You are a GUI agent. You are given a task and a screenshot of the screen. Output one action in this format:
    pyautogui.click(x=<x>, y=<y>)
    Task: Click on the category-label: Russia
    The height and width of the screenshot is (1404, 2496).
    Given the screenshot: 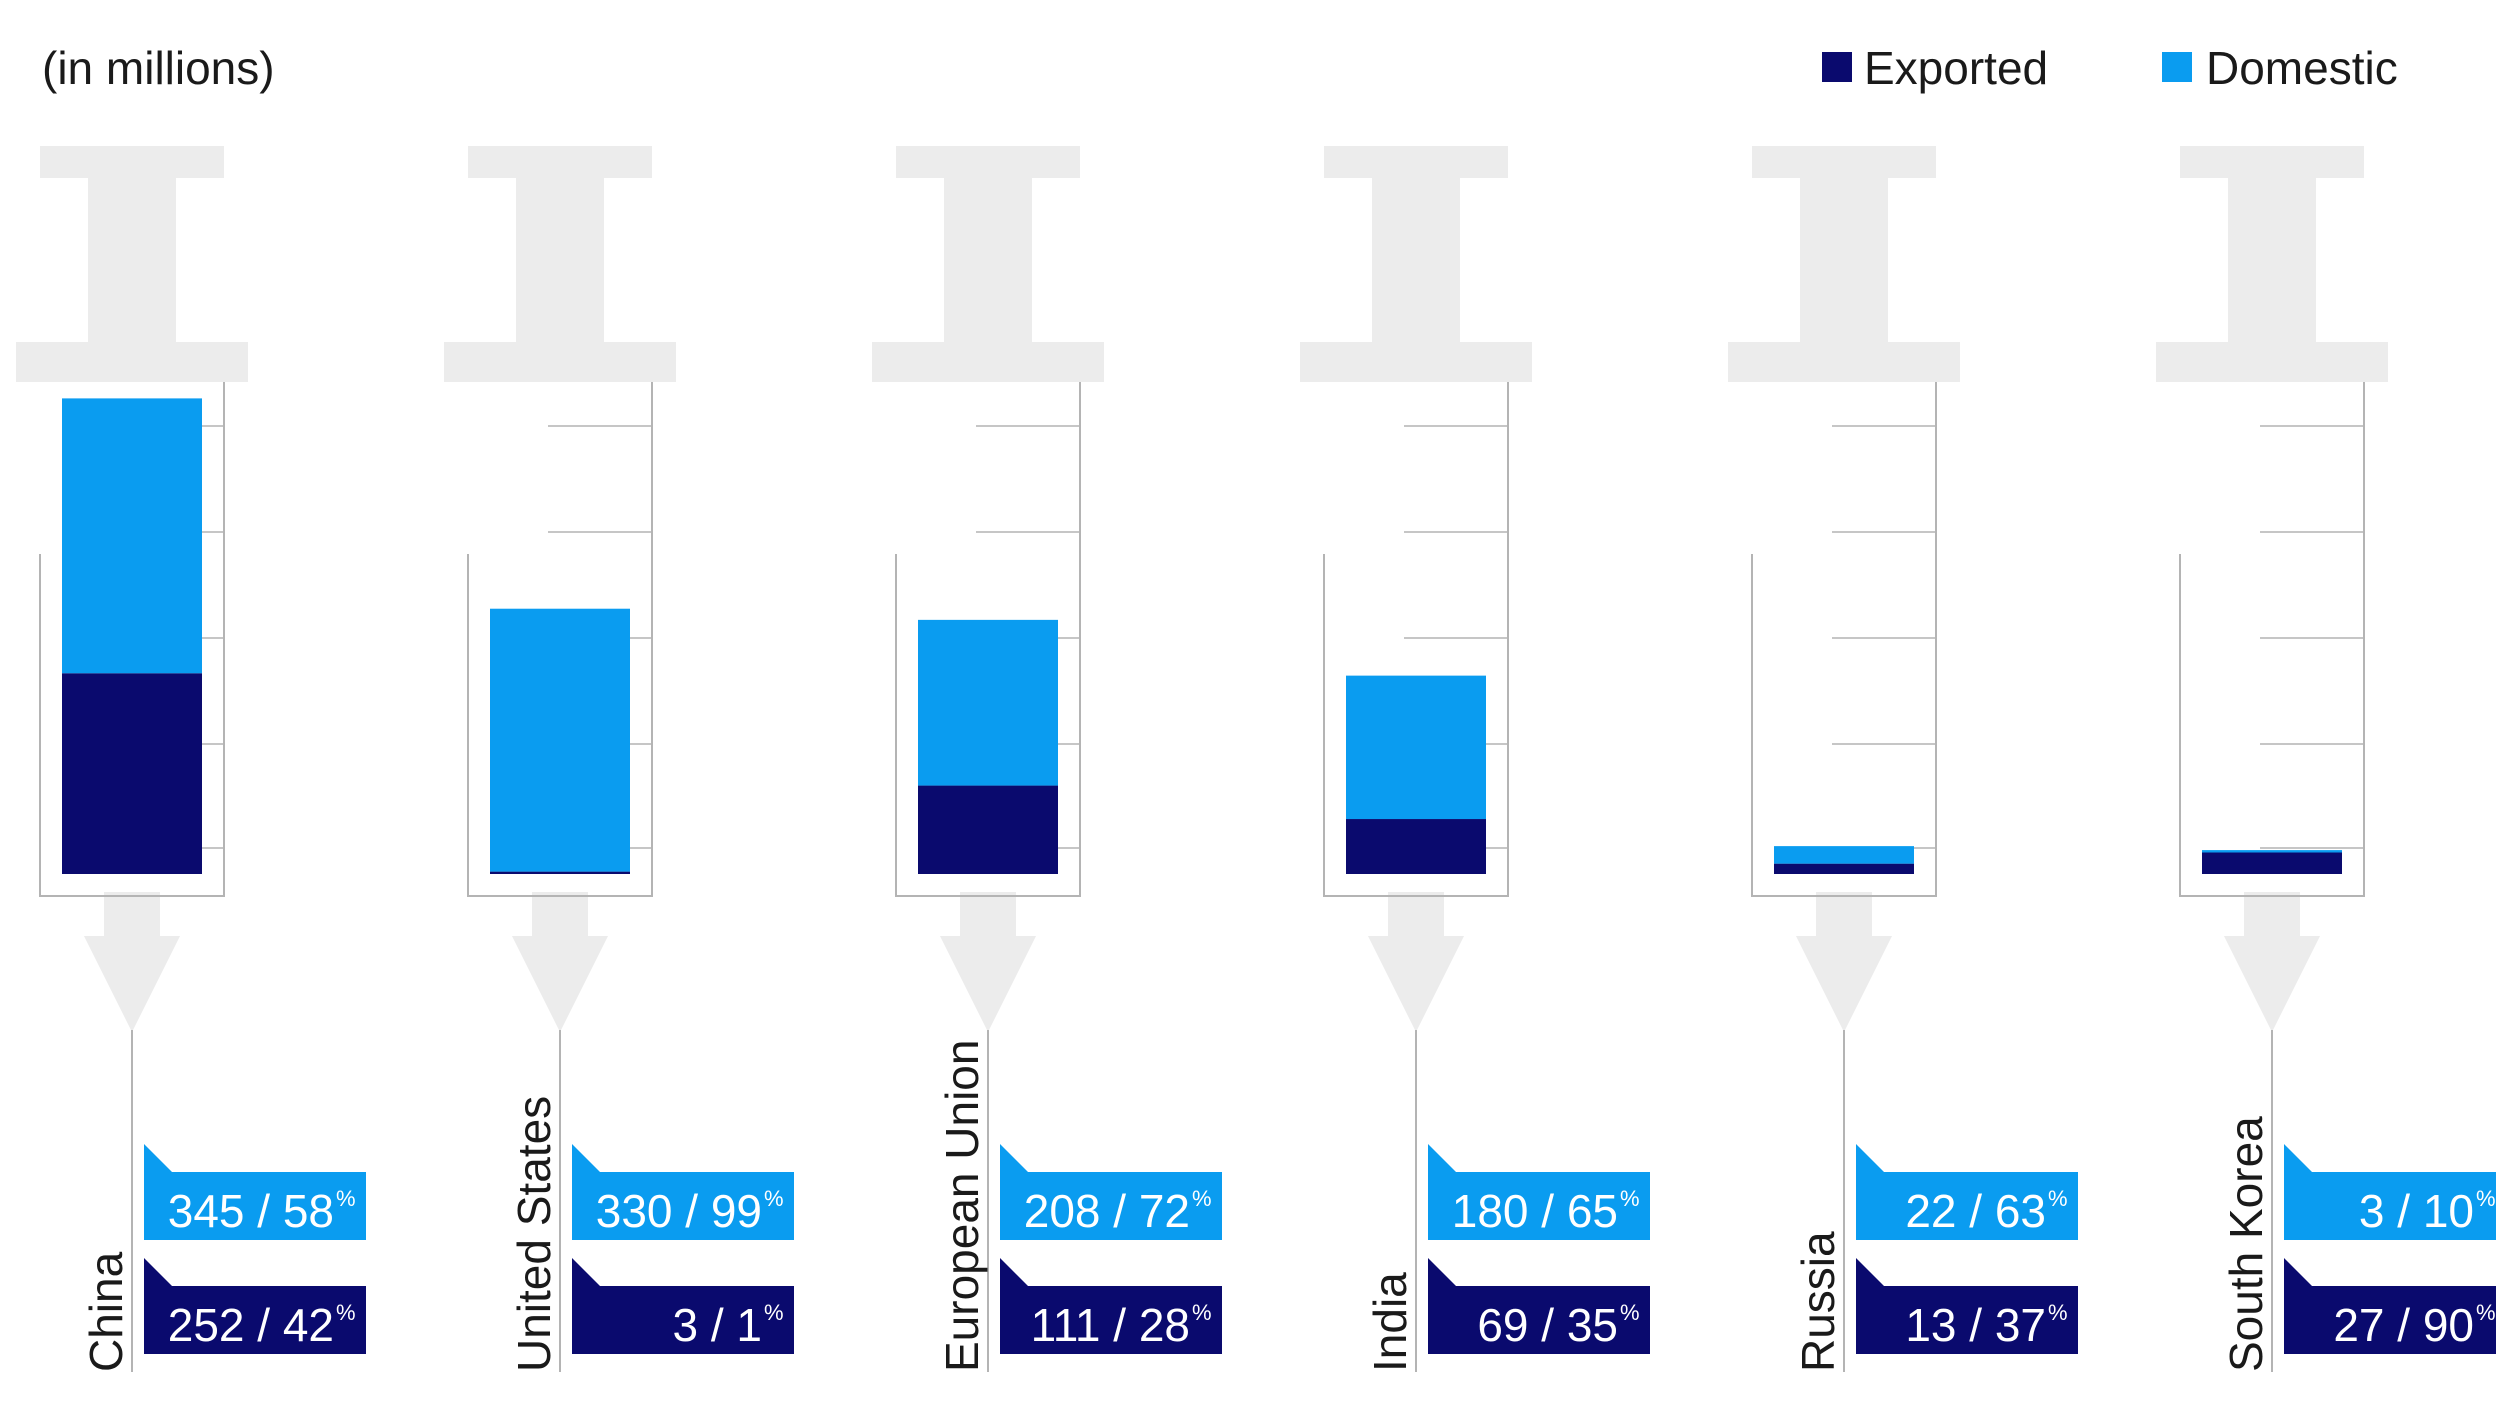 What is the action you would take?
    pyautogui.click(x=1818, y=1301)
    